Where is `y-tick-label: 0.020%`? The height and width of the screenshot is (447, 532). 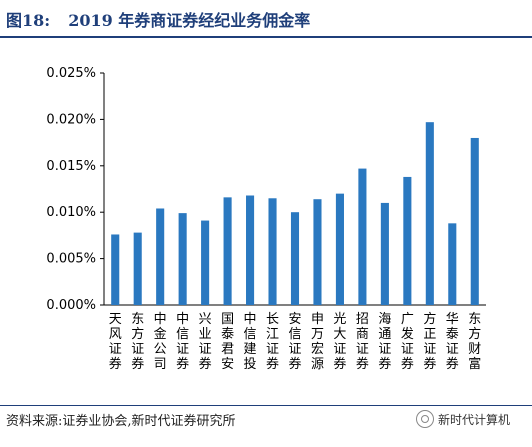 y-tick-label: 0.020% is located at coordinates (71, 119).